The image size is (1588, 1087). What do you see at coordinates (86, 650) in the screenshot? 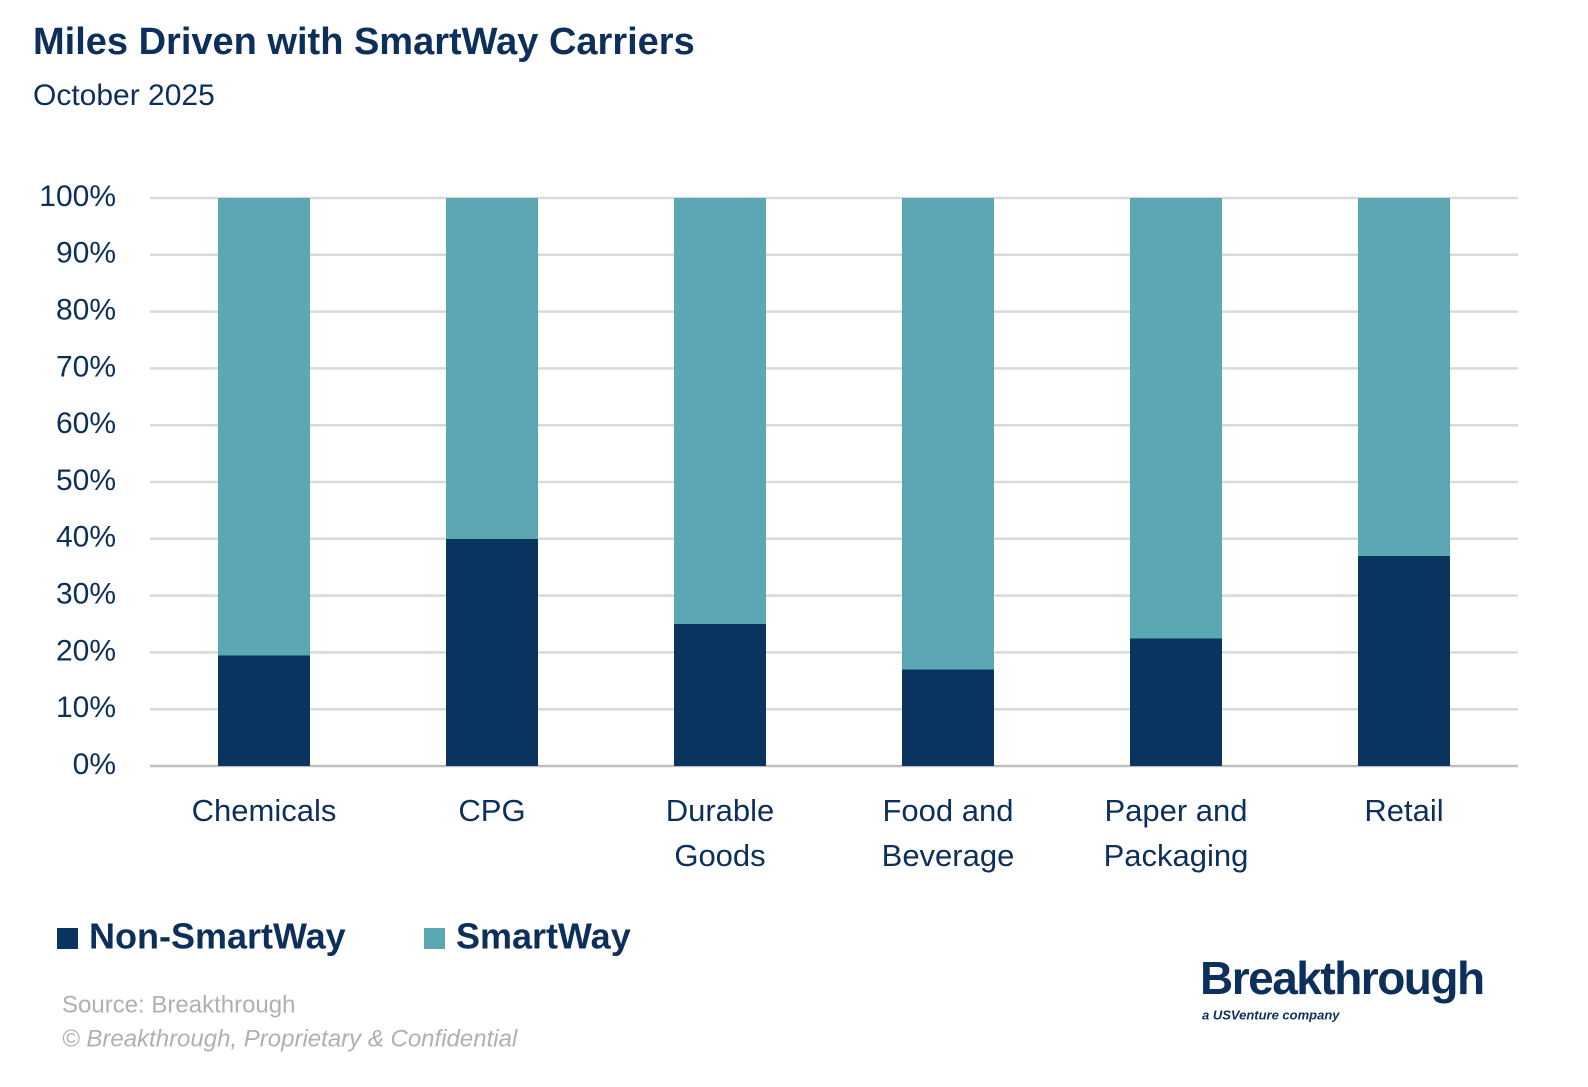
I see `y-tick-label: 20%` at bounding box center [86, 650].